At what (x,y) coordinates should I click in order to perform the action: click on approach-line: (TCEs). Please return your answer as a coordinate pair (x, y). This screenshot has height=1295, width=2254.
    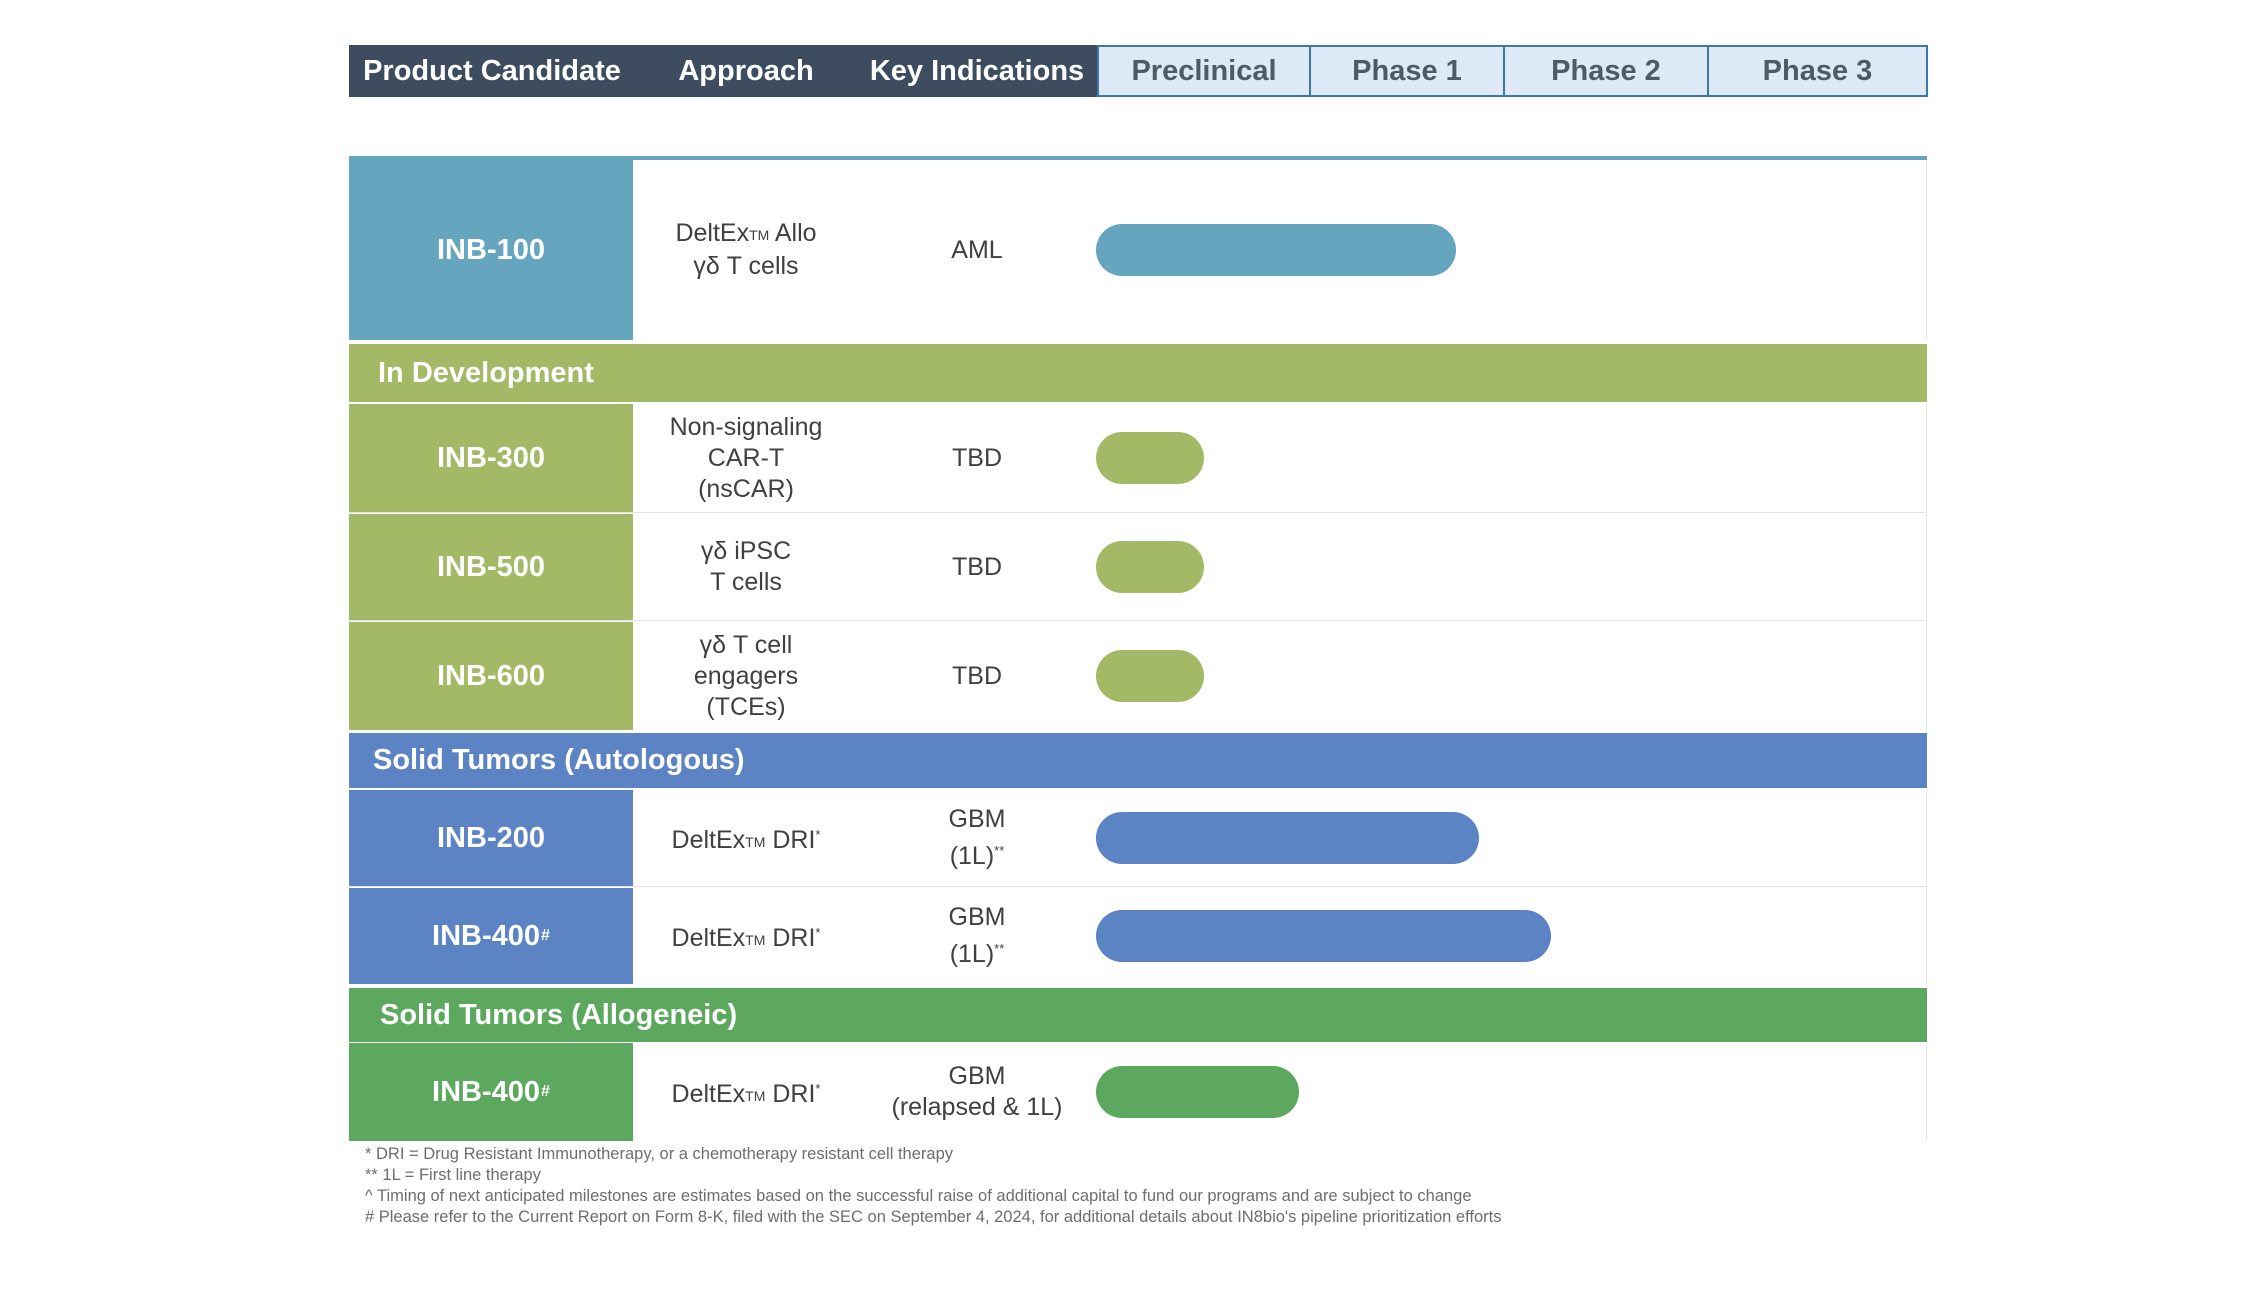
    Looking at the image, I should click on (746, 706).